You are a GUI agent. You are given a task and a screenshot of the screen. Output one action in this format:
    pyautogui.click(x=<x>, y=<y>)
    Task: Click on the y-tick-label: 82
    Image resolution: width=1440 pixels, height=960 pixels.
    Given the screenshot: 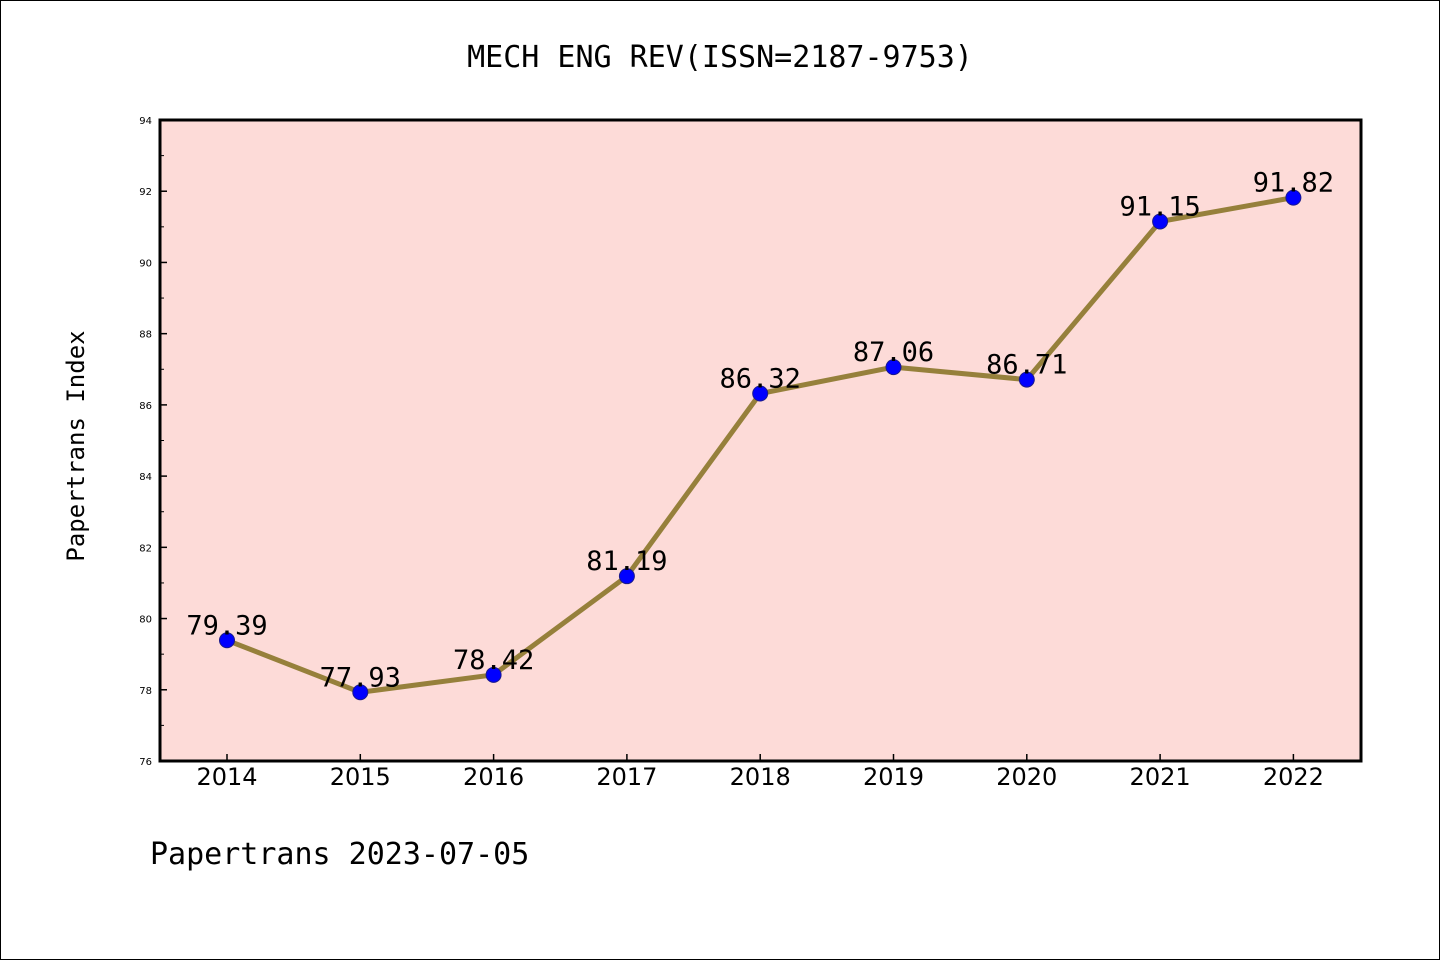 What is the action you would take?
    pyautogui.click(x=145, y=548)
    